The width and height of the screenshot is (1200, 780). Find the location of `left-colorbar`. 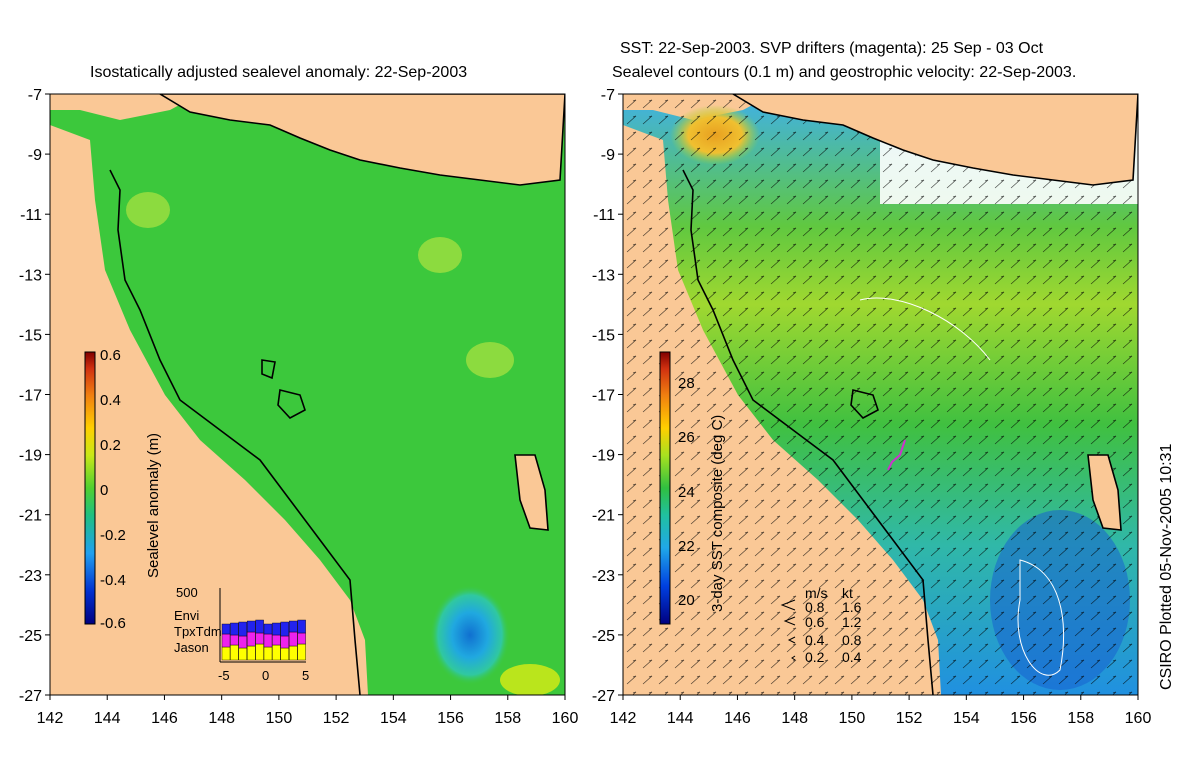

left-colorbar is located at coordinates (90, 488).